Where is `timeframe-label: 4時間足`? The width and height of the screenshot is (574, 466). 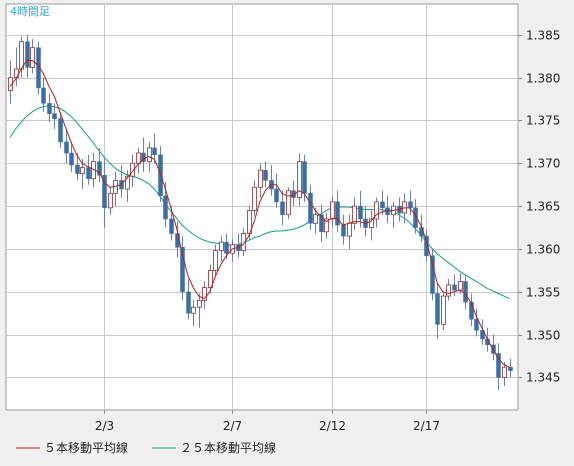 timeframe-label: 4時間足 is located at coordinates (30, 11).